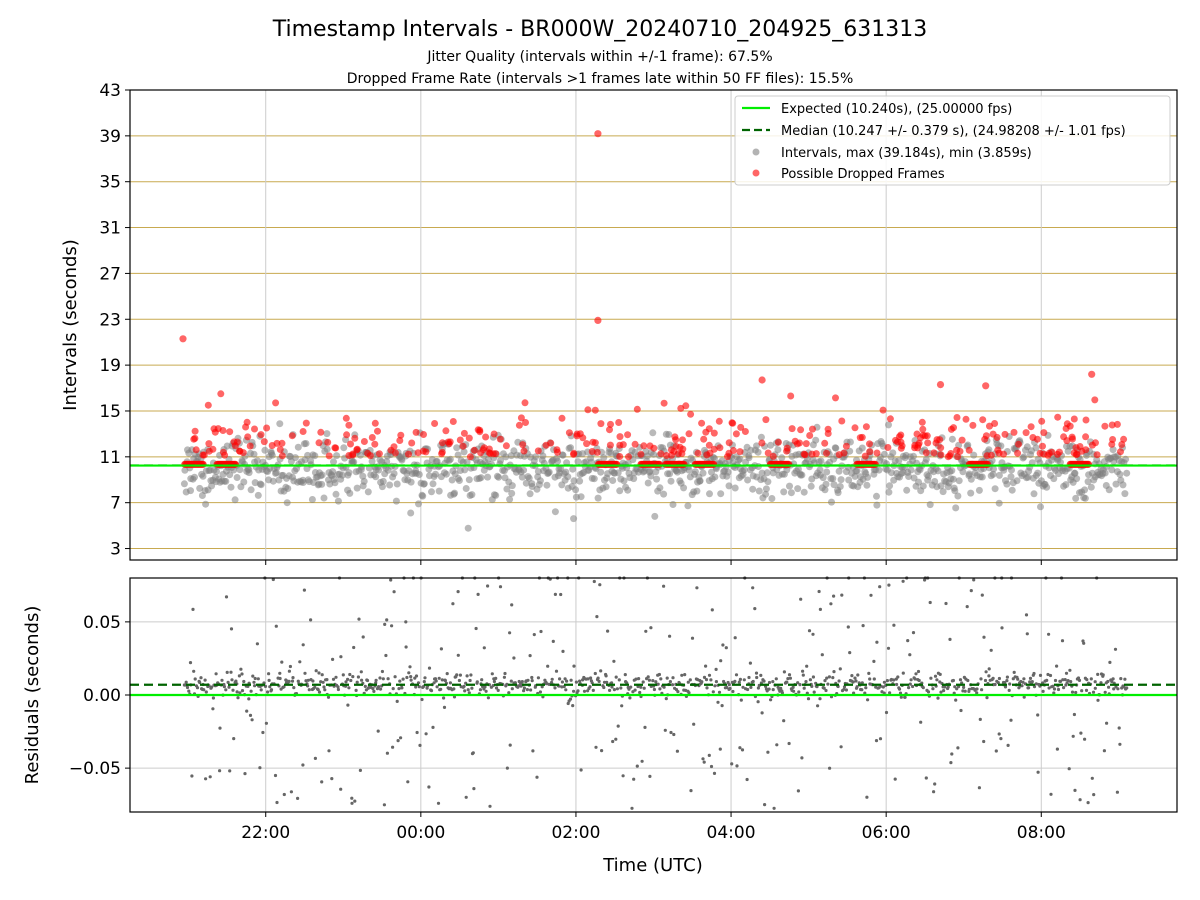  Describe the element at coordinates (684, 464) in the screenshot. I see `dropped-frame-cluster-point` at that location.